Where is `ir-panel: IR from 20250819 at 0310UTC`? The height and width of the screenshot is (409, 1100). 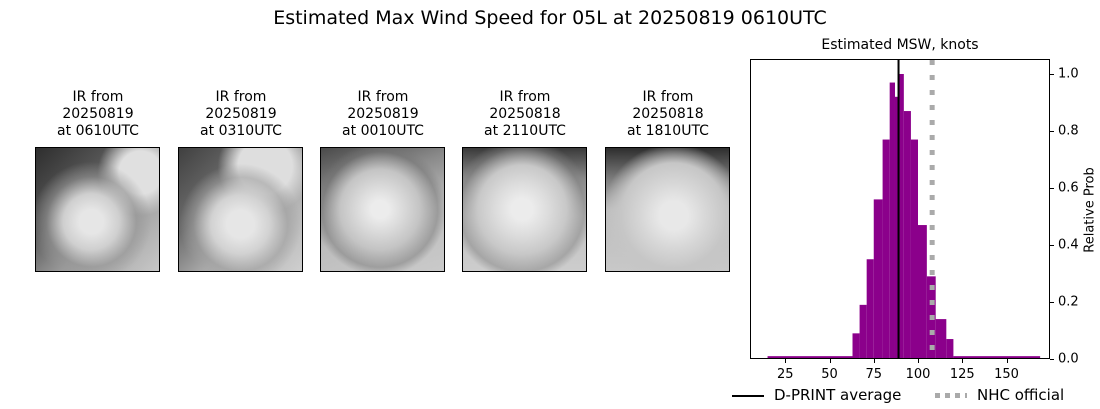
ir-panel: IR from 20250819 at 0310UTC is located at coordinates (241, 180).